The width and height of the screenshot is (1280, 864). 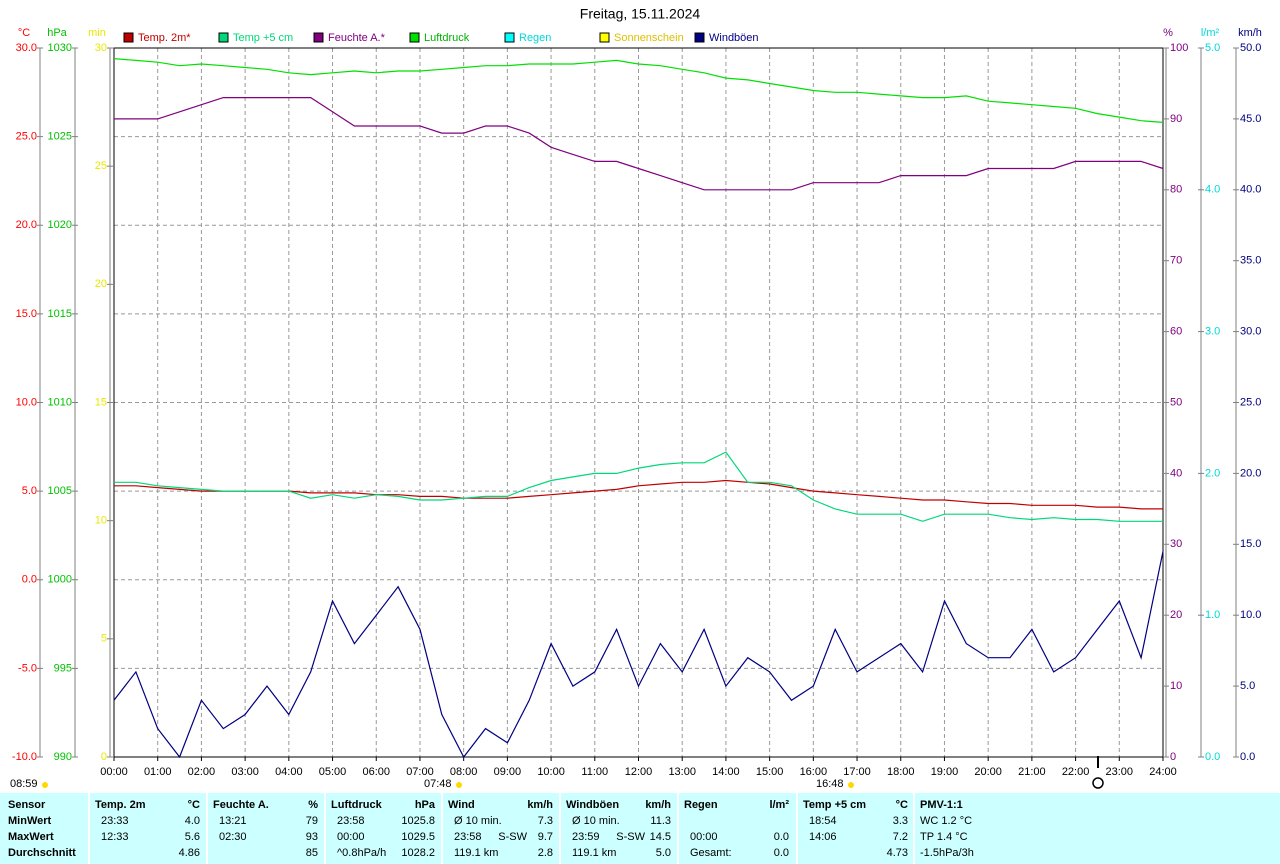 I want to click on table-cell: 3.3, so click(x=900, y=821).